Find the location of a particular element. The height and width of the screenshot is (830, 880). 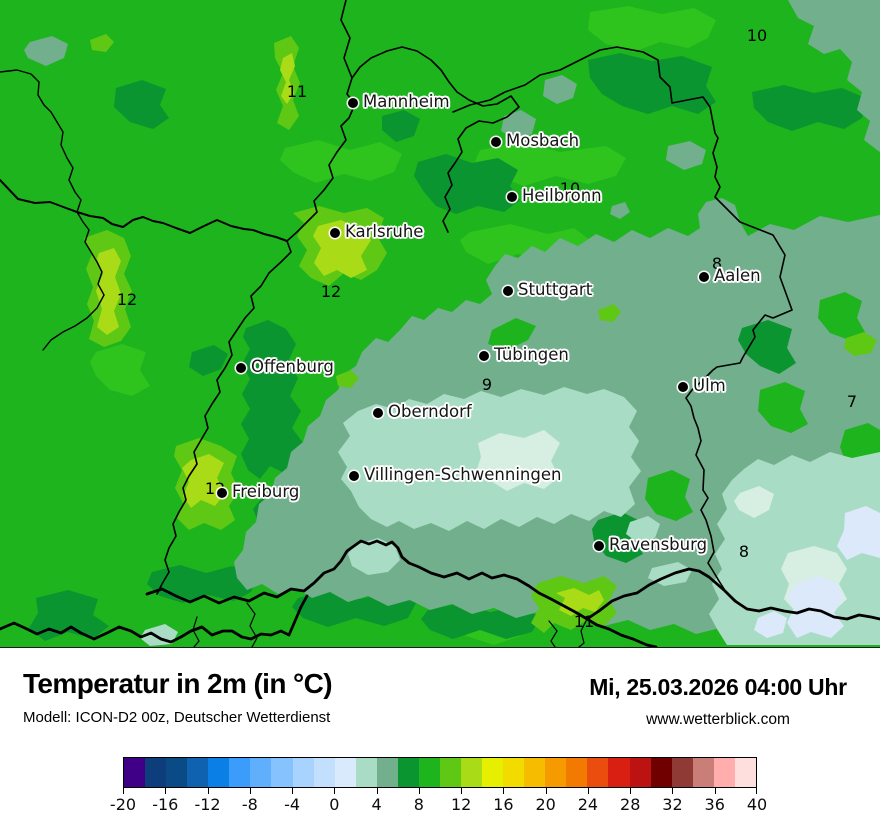

legend-color-bar is located at coordinates (440, 772).